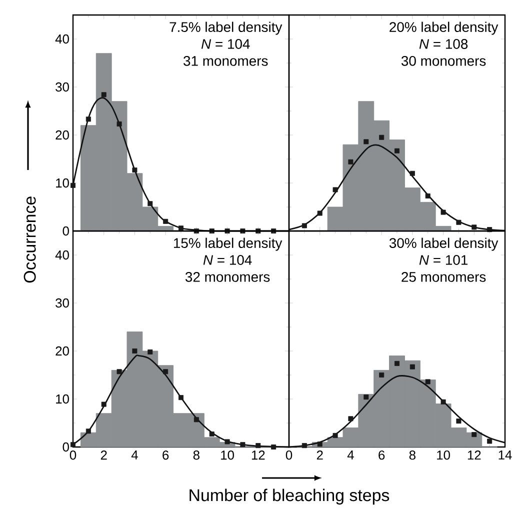  Describe the element at coordinates (226, 28) in the screenshot. I see `annotation: 7.5% label density` at that location.